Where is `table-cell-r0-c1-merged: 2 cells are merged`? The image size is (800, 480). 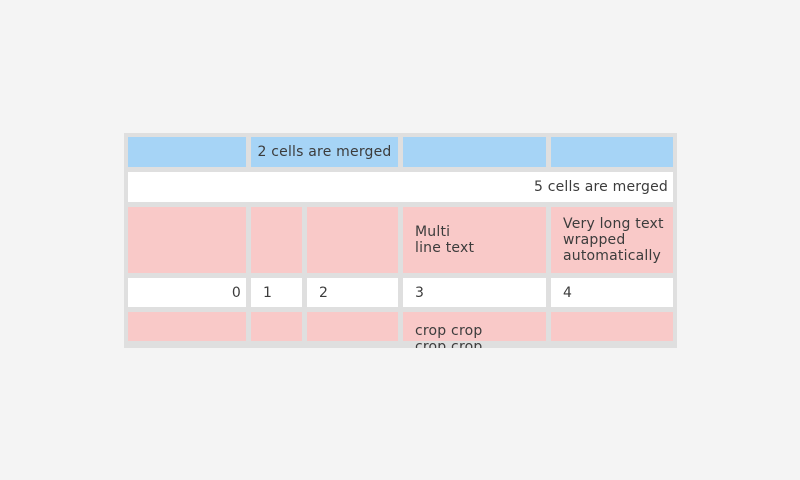 table-cell-r0-c1-merged: 2 cells are merged is located at coordinates (324, 152).